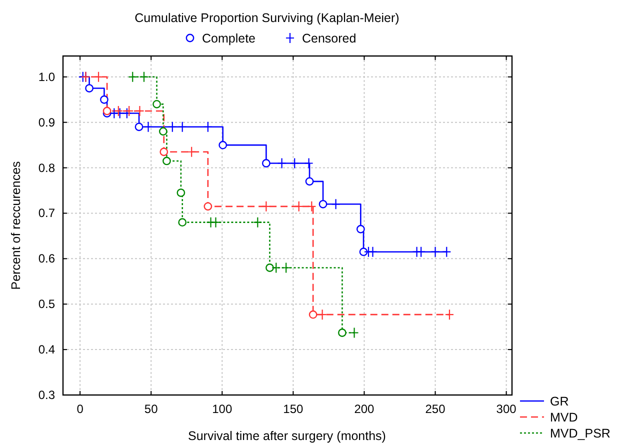 The height and width of the screenshot is (443, 621). I want to click on legend-label: MVD_PSR, so click(580, 433).